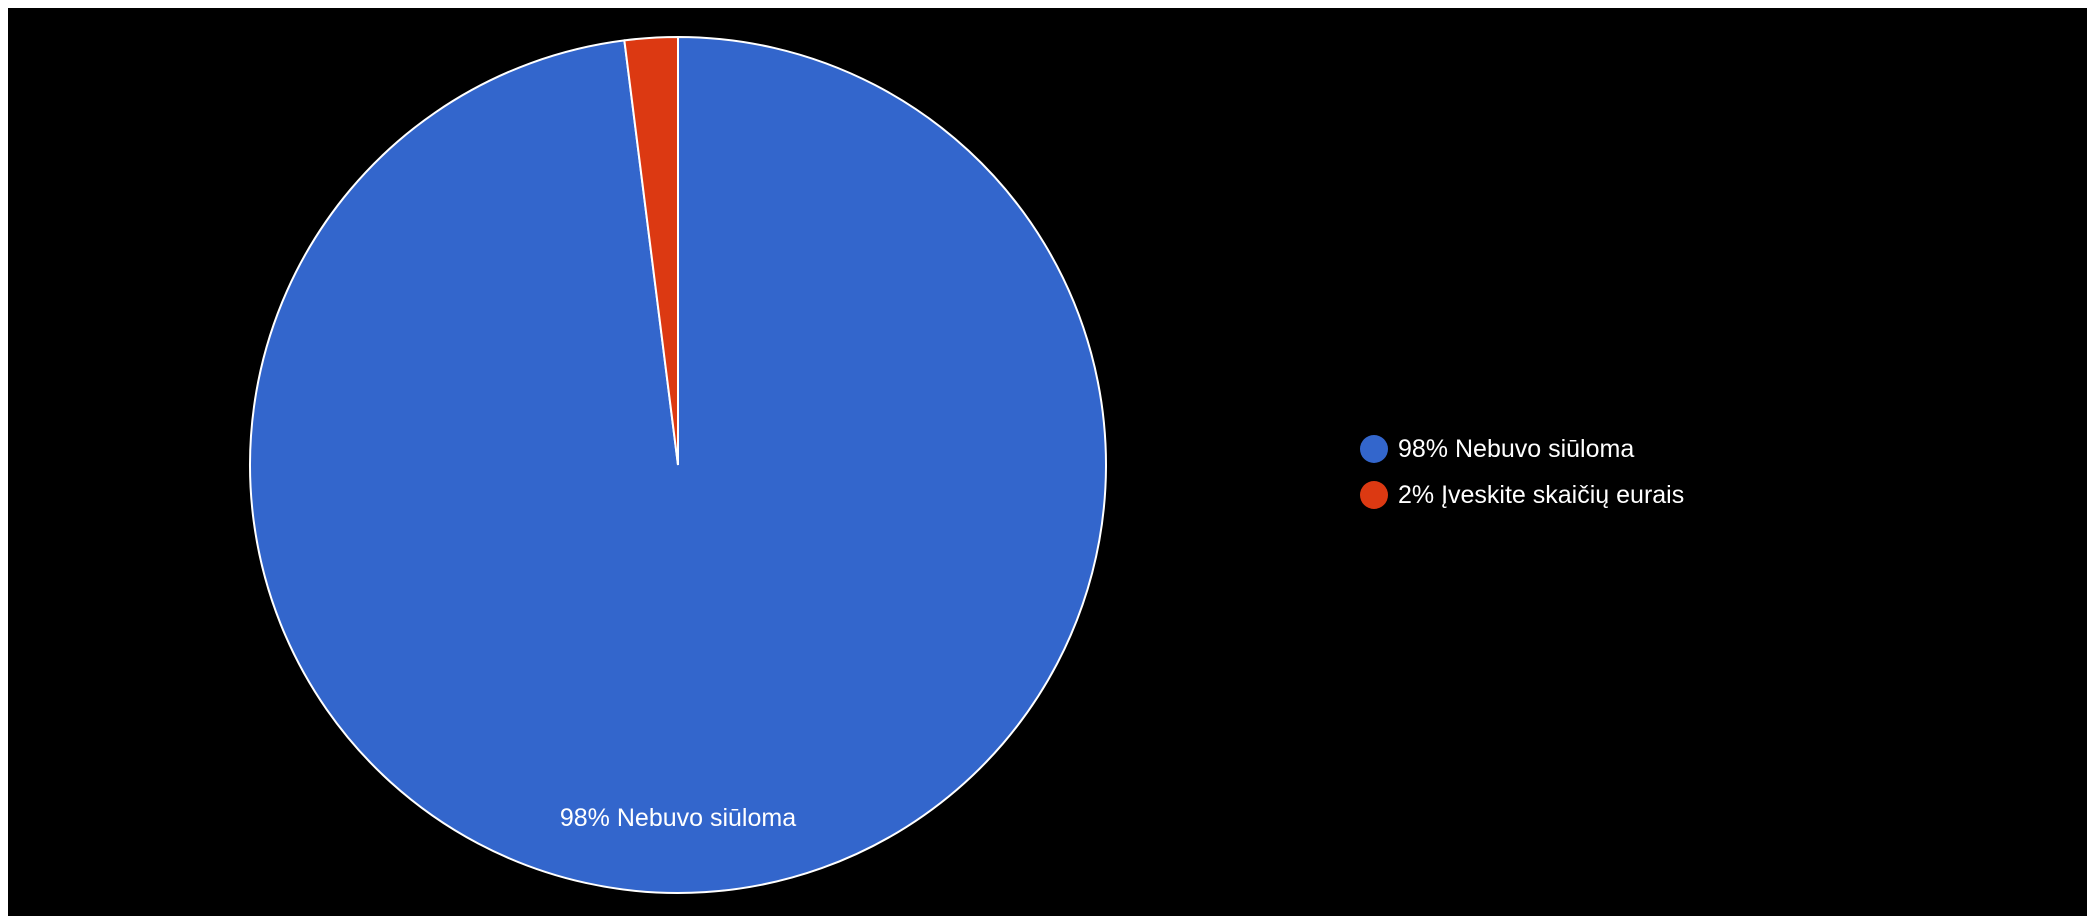 The width and height of the screenshot is (2087, 916). I want to click on legend-label: 2% Įveskite skaičių eurais, so click(1541, 494).